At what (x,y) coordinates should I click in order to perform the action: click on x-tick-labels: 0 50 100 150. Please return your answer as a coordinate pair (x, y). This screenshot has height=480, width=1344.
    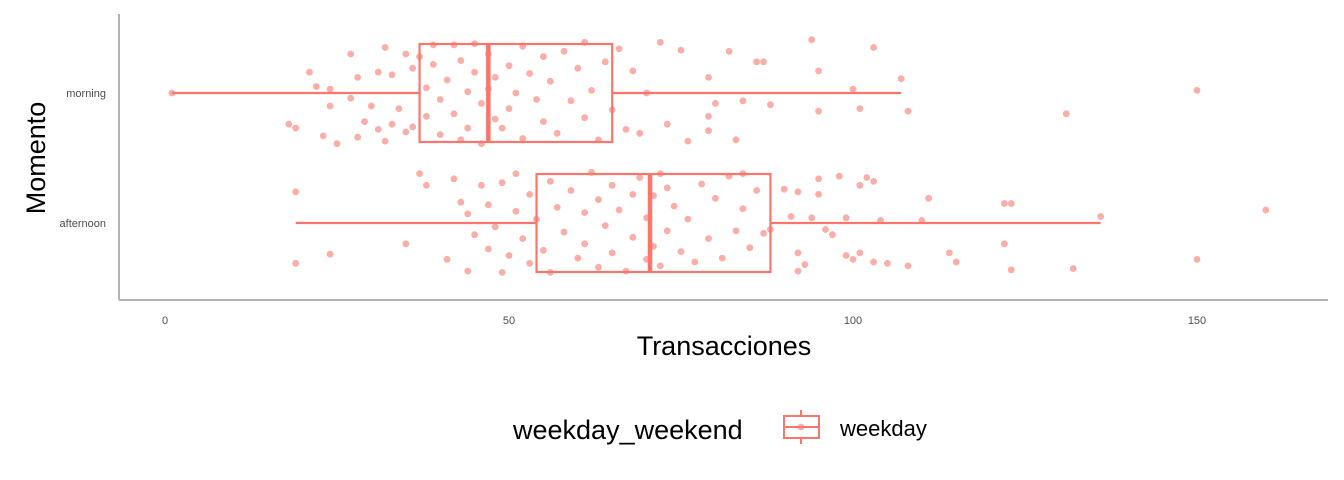
    Looking at the image, I should click on (684, 321).